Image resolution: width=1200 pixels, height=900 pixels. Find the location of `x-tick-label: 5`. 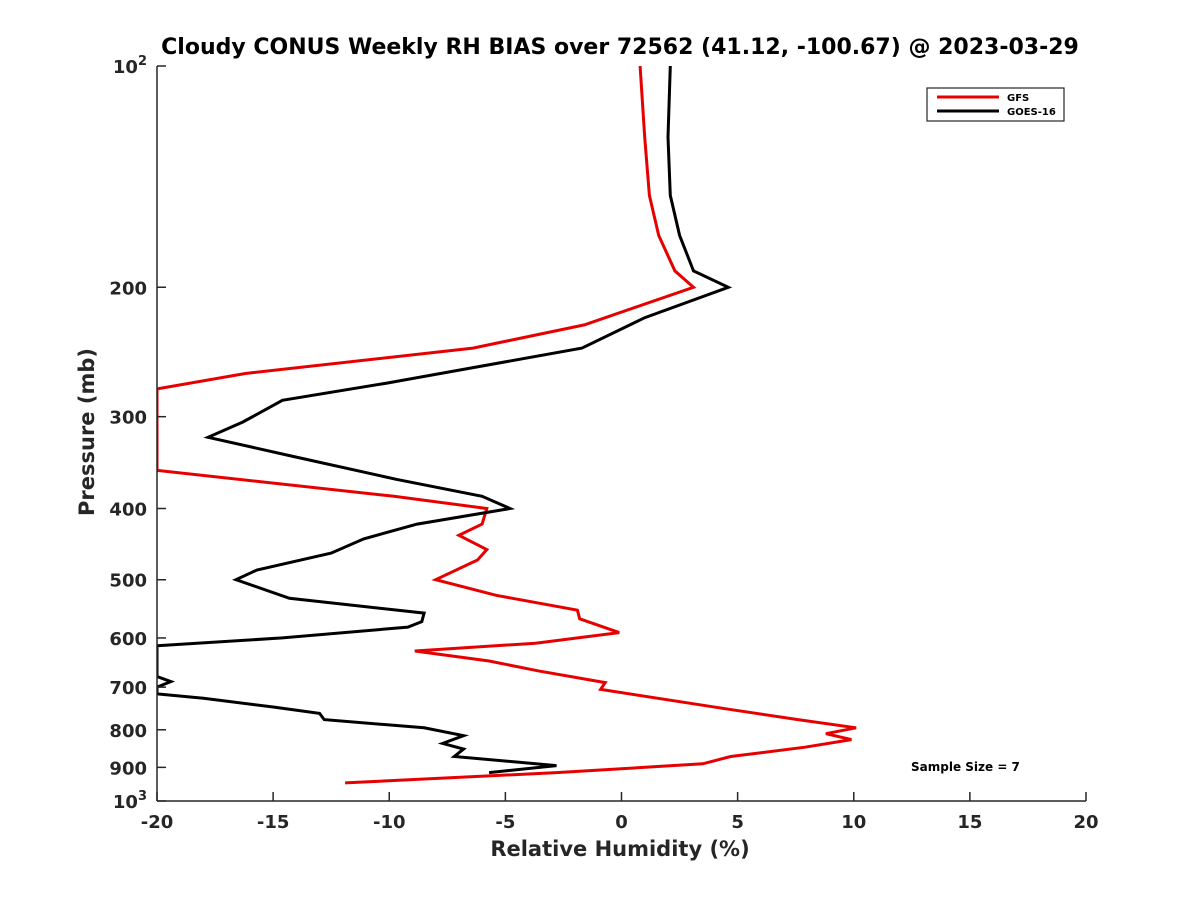

x-tick-label: 5 is located at coordinates (737, 822).